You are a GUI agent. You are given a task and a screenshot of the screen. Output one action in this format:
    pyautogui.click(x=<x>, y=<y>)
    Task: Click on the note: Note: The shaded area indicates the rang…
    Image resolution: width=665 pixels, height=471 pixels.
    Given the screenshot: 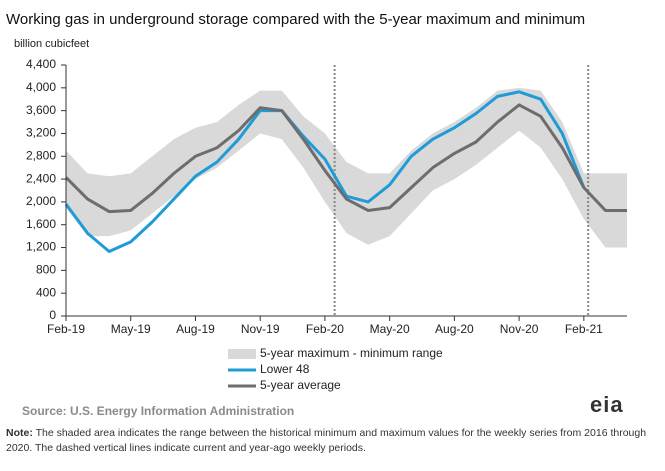 What is the action you would take?
    pyautogui.click(x=331, y=441)
    